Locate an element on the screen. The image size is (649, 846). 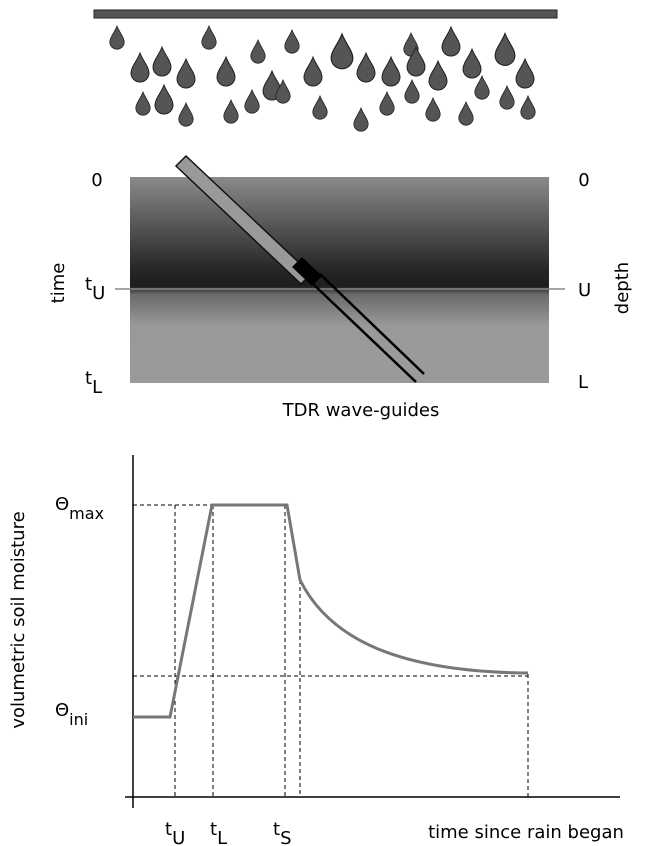
x-label: time since rain began is located at coordinates (526, 832).